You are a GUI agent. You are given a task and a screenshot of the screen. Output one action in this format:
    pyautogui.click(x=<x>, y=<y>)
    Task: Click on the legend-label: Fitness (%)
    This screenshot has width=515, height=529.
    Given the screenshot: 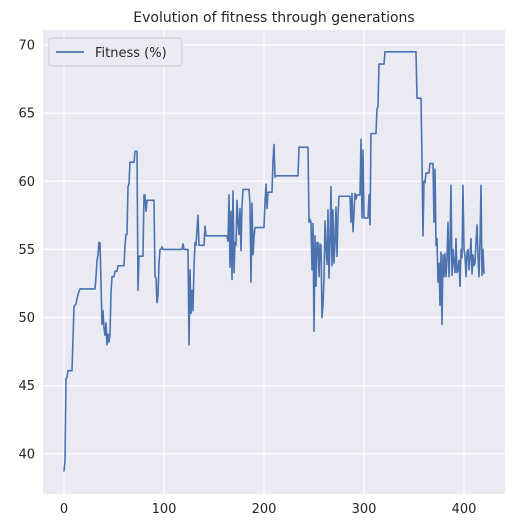 What is the action you would take?
    pyautogui.click(x=131, y=53)
    